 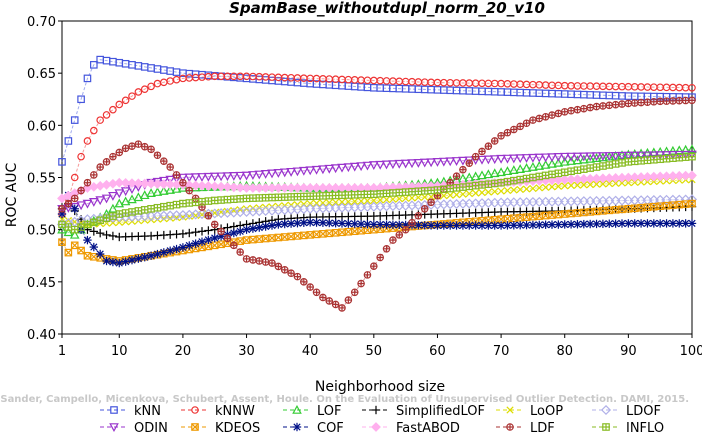 What do you see at coordinates (41, 179) in the screenshot?
I see `y-tick-label: 0.55` at bounding box center [41, 179].